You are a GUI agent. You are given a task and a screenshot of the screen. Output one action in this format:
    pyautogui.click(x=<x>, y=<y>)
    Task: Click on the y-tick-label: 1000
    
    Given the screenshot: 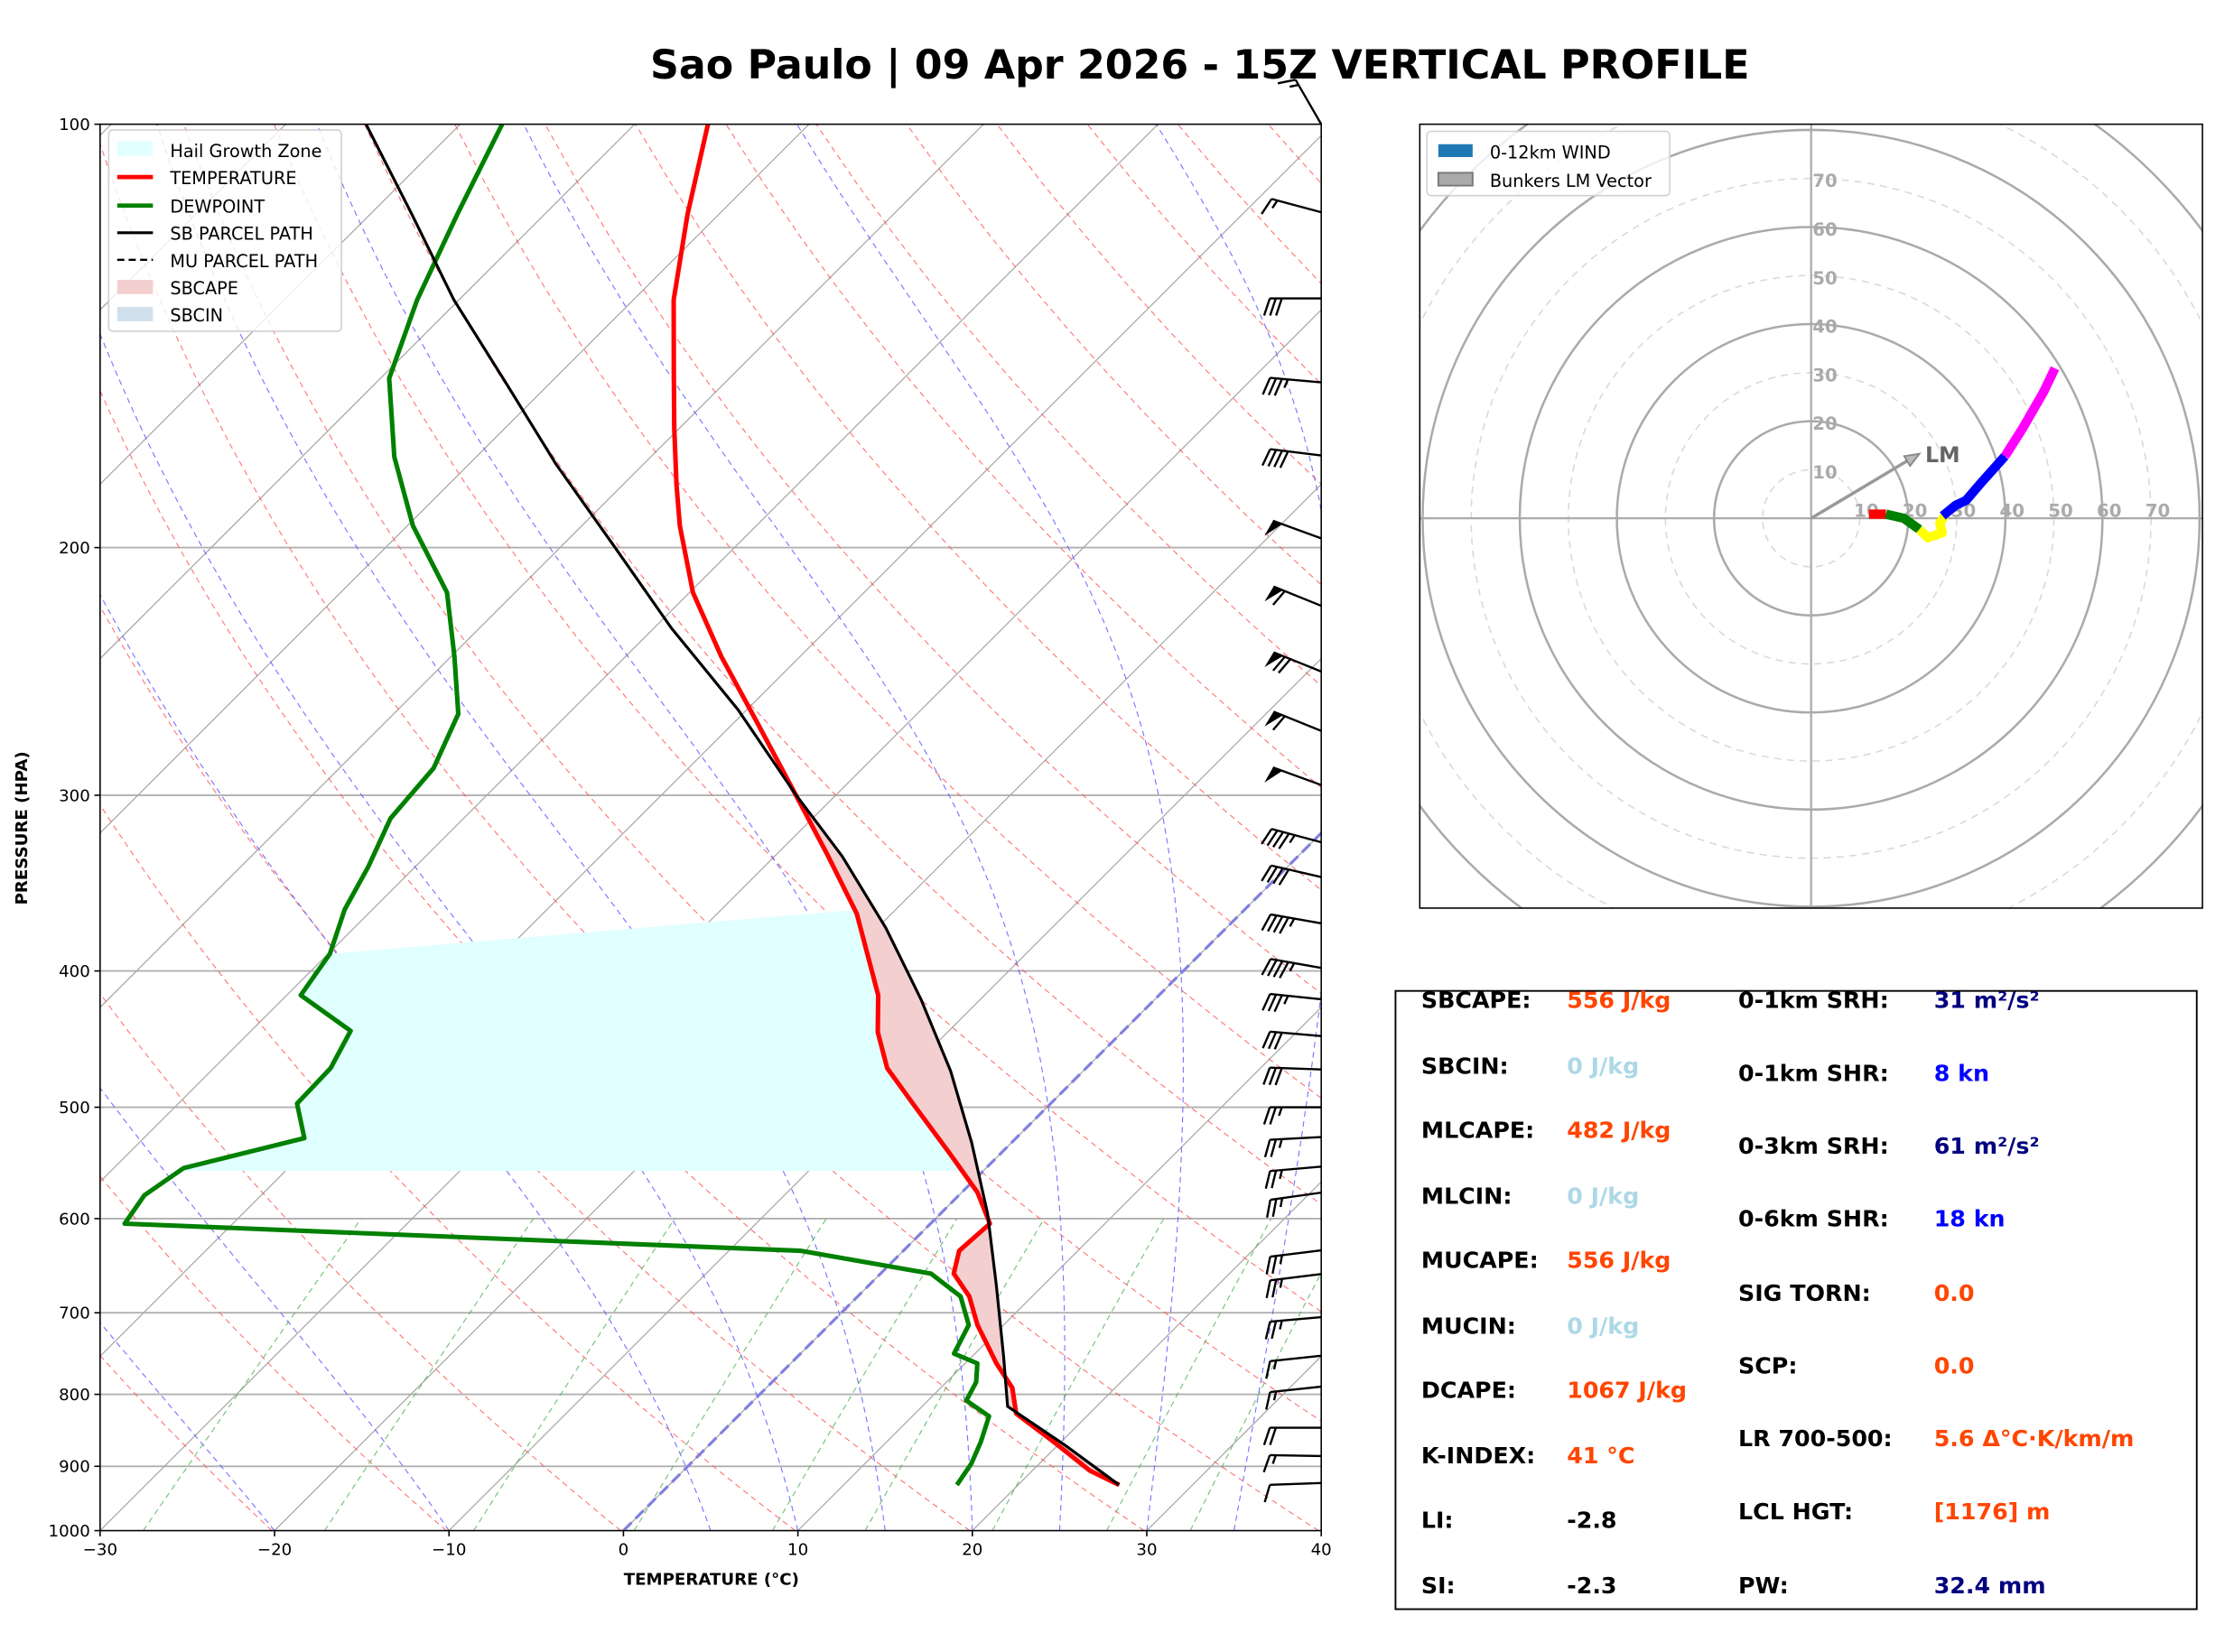 What is the action you would take?
    pyautogui.click(x=69, y=1531)
    